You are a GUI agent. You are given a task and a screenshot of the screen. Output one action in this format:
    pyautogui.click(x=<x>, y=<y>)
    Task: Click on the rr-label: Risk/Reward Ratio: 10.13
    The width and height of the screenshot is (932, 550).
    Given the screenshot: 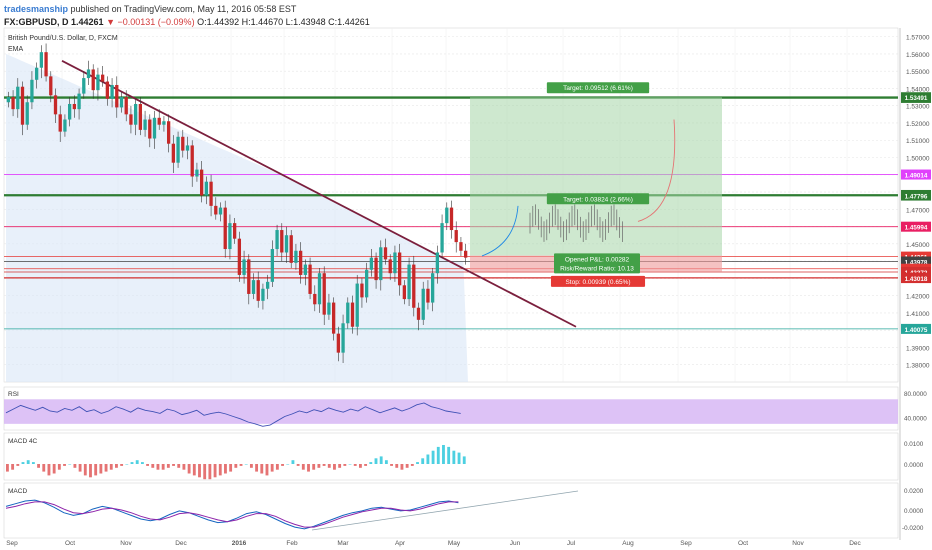 What is the action you would take?
    pyautogui.click(x=597, y=268)
    